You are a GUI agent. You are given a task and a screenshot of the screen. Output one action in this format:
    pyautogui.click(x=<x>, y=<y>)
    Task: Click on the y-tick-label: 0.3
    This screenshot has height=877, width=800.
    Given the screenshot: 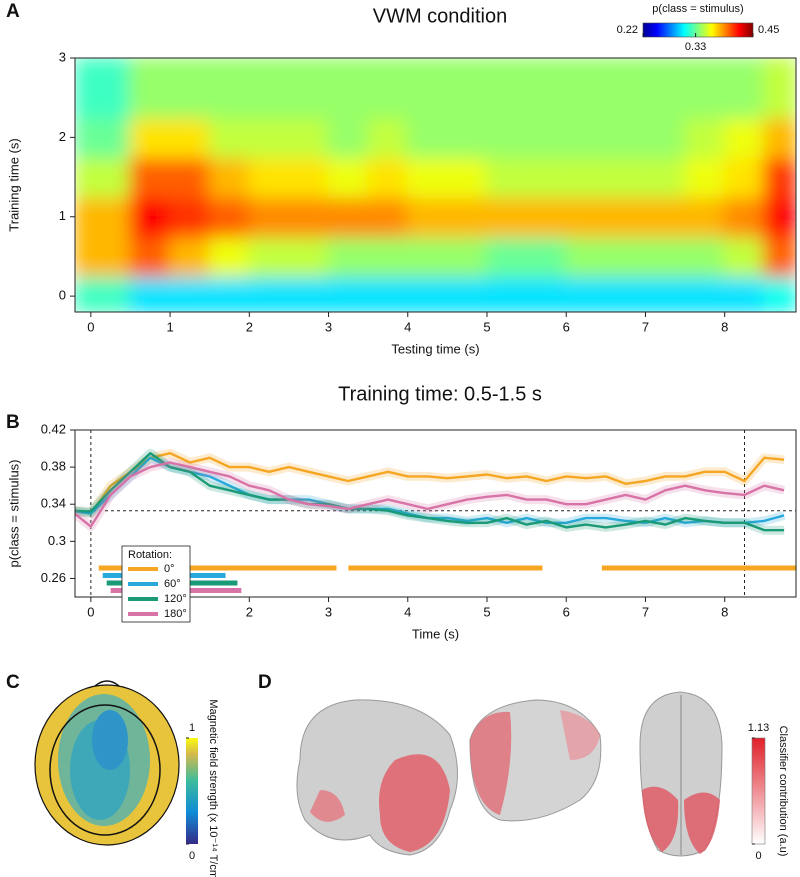 What is the action you would take?
    pyautogui.click(x=57, y=540)
    